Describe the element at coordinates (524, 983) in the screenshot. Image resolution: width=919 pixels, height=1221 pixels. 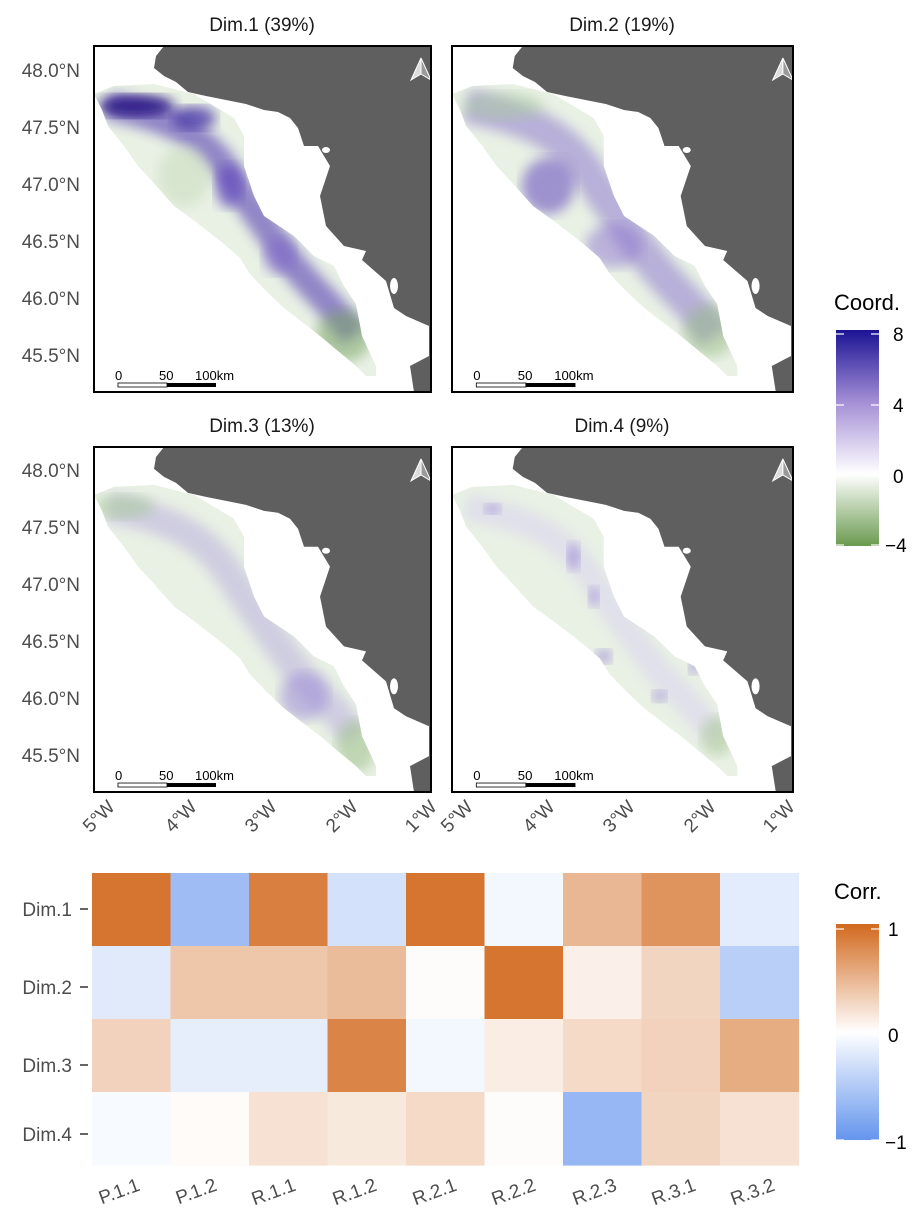
I see `heatmap-cell-dim2-r22` at that location.